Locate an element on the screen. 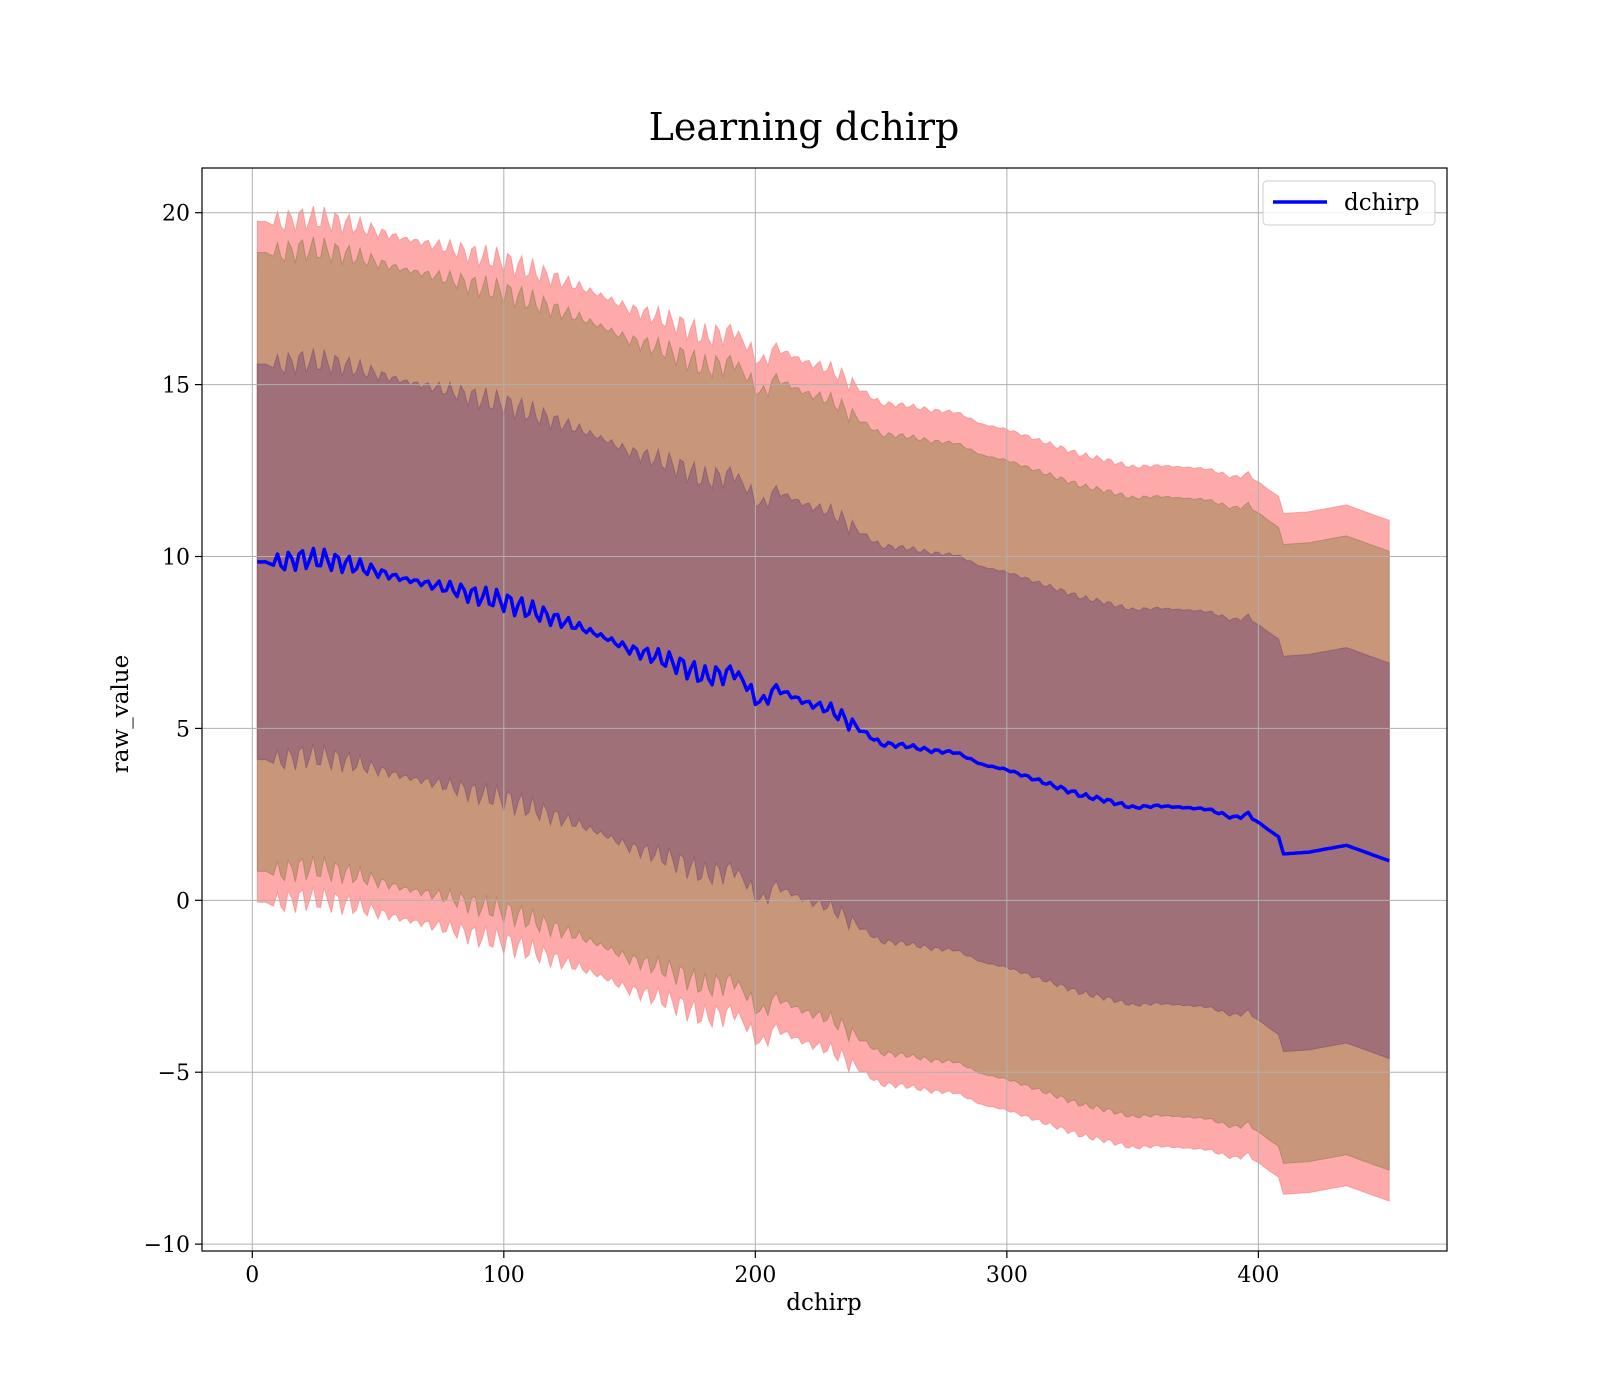 This screenshot has height=1400, width=1600. y-tick-label: 20 is located at coordinates (176, 214).